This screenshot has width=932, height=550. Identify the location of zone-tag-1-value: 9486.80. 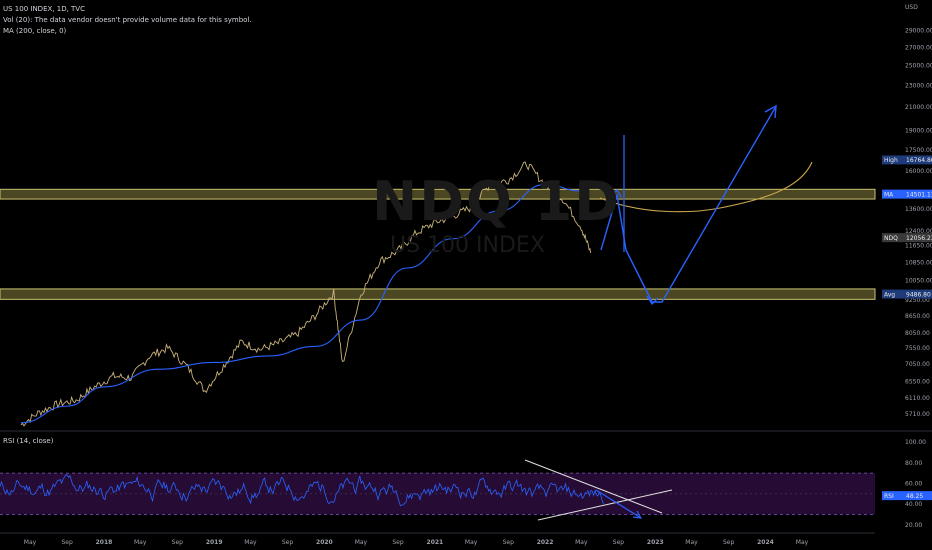
(918, 294).